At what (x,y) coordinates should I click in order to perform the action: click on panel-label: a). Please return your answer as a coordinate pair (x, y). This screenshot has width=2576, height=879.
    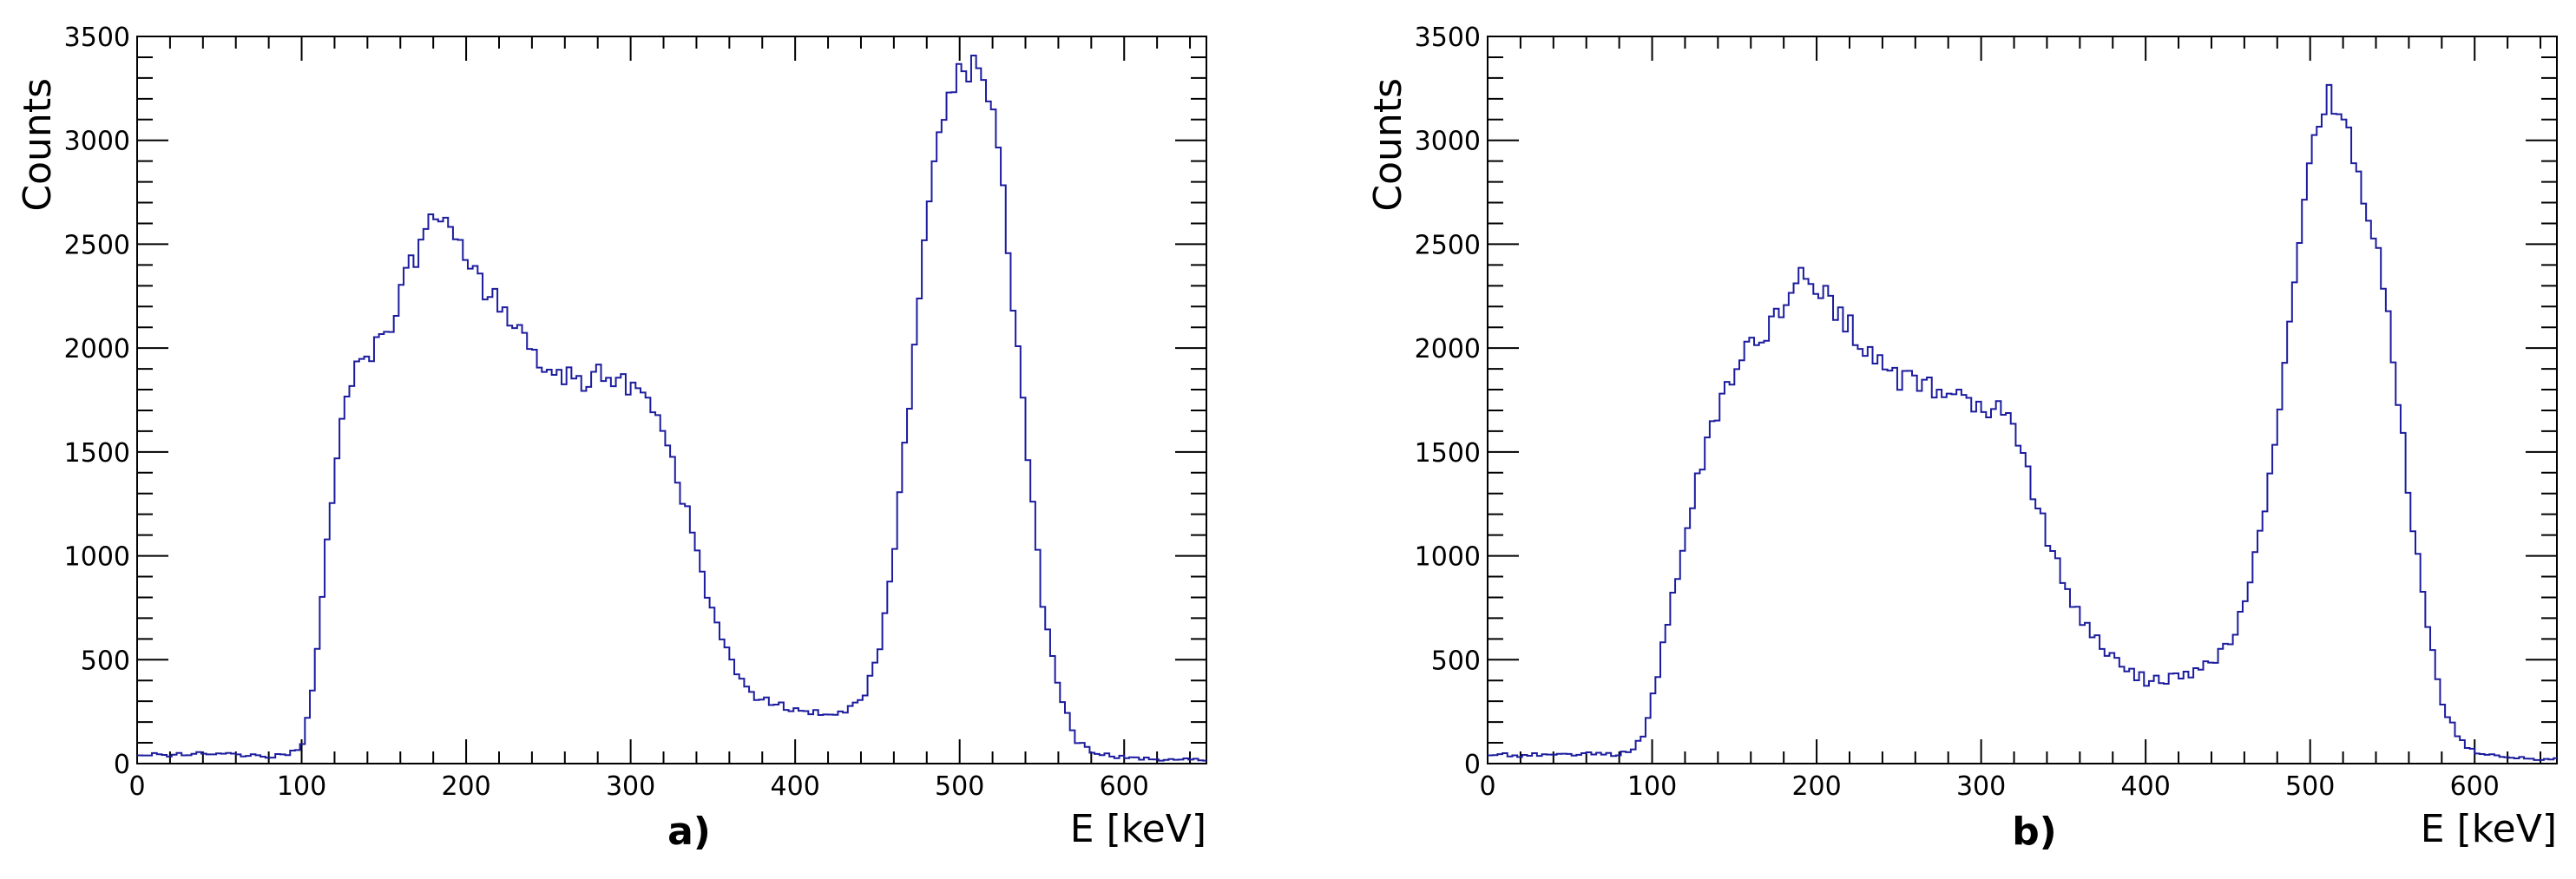
    Looking at the image, I should click on (689, 832).